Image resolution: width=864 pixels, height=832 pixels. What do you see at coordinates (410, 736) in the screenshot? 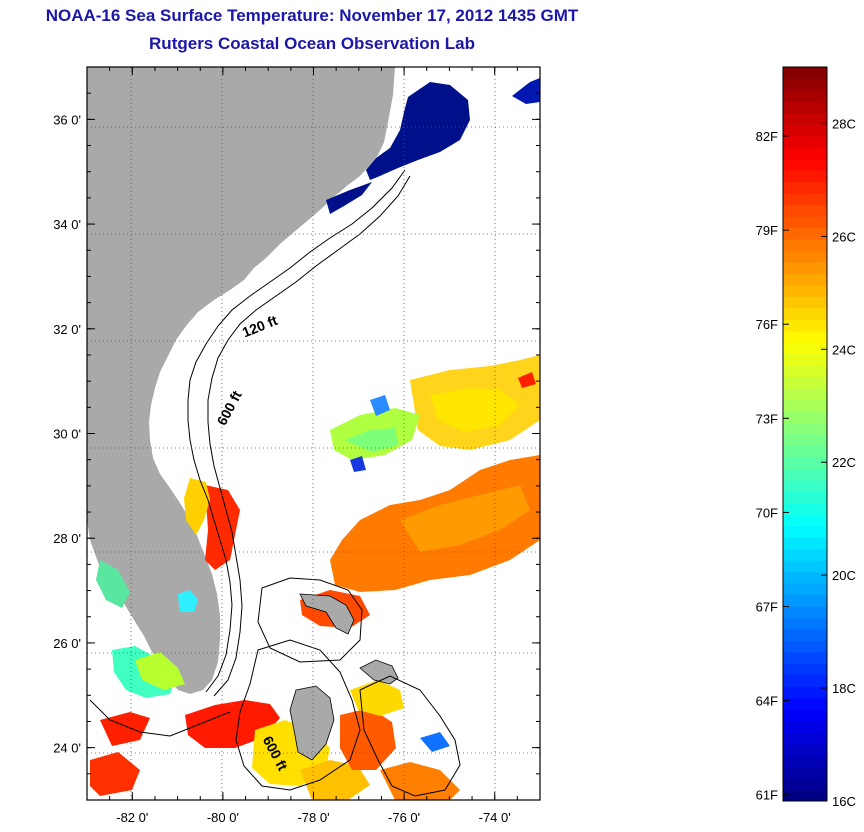
I see `contour-bahamas-east` at bounding box center [410, 736].